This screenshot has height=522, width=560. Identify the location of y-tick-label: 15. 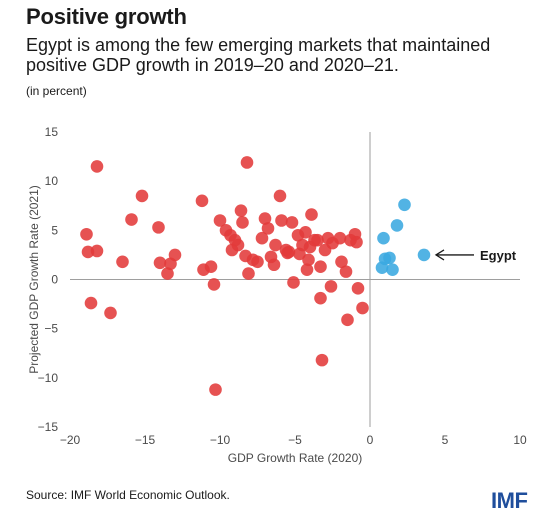
(52, 132).